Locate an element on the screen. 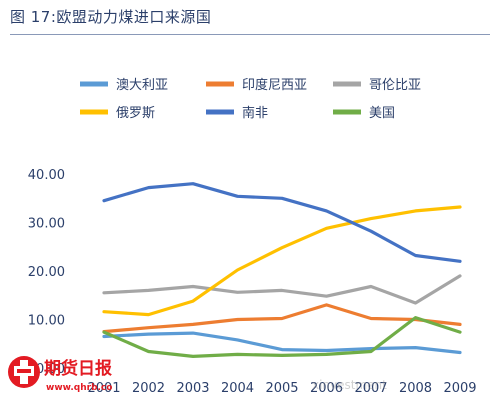 The image size is (500, 402). x-tick-label: 2004 is located at coordinates (237, 388).